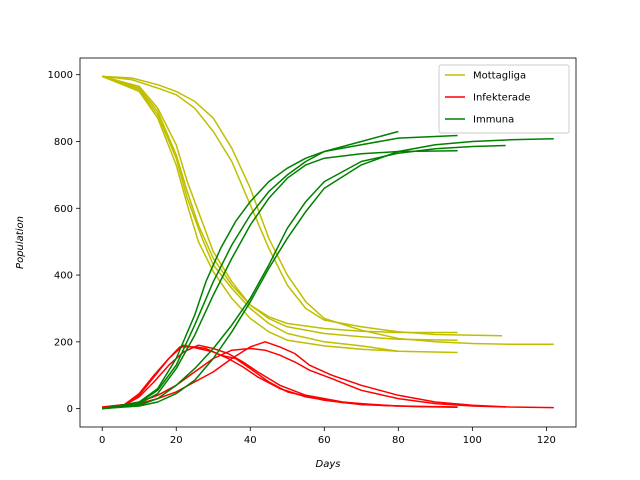 The height and width of the screenshot is (480, 640). What do you see at coordinates (250, 440) in the screenshot?
I see `x-tick-label: 40` at bounding box center [250, 440].